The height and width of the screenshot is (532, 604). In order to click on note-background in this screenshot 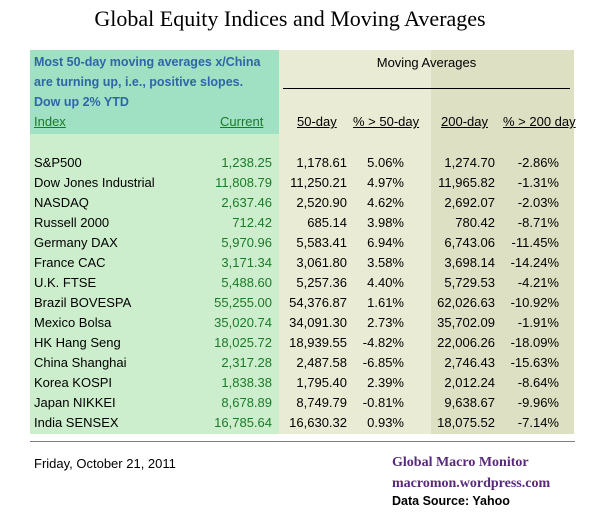, I will do `click(154, 92)`.